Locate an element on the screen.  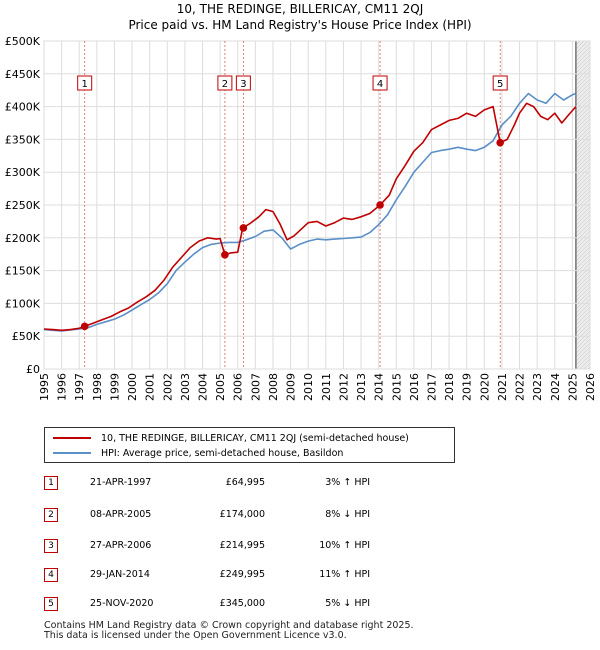
transaction-date: 27-APR-2006 is located at coordinates (121, 545).